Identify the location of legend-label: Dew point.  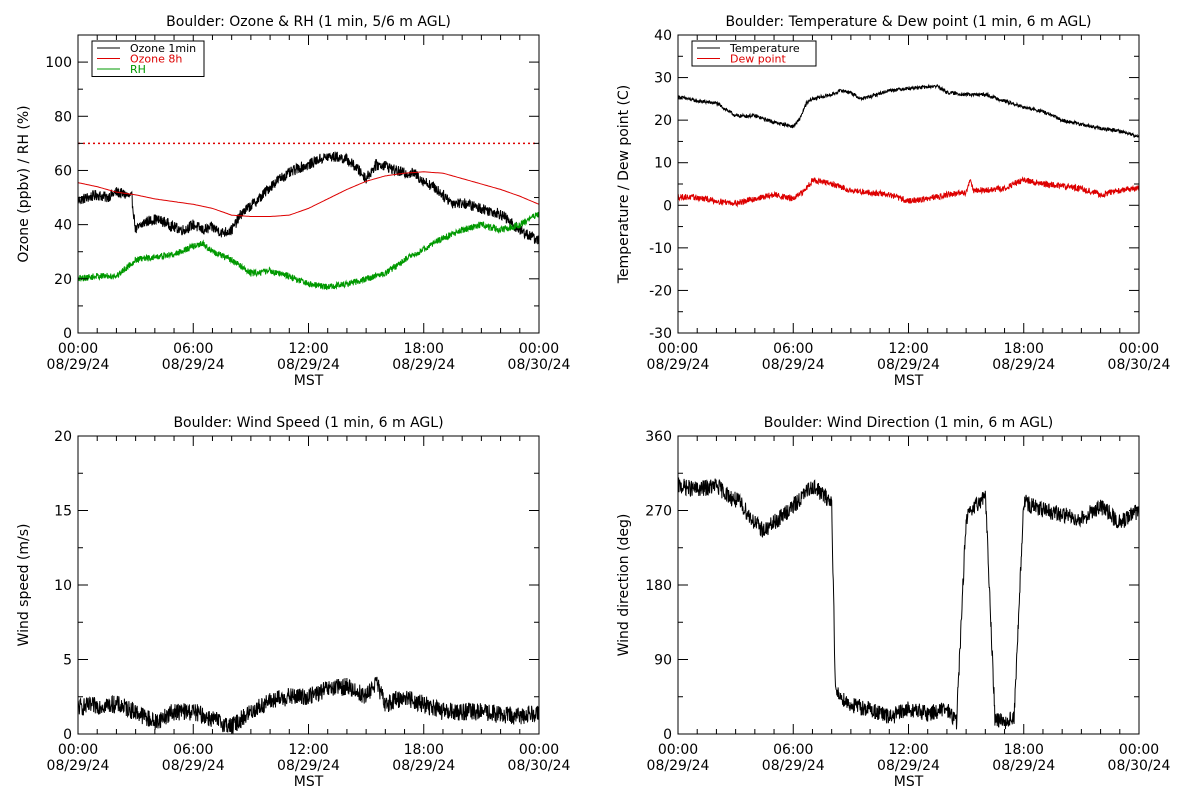
(758, 59).